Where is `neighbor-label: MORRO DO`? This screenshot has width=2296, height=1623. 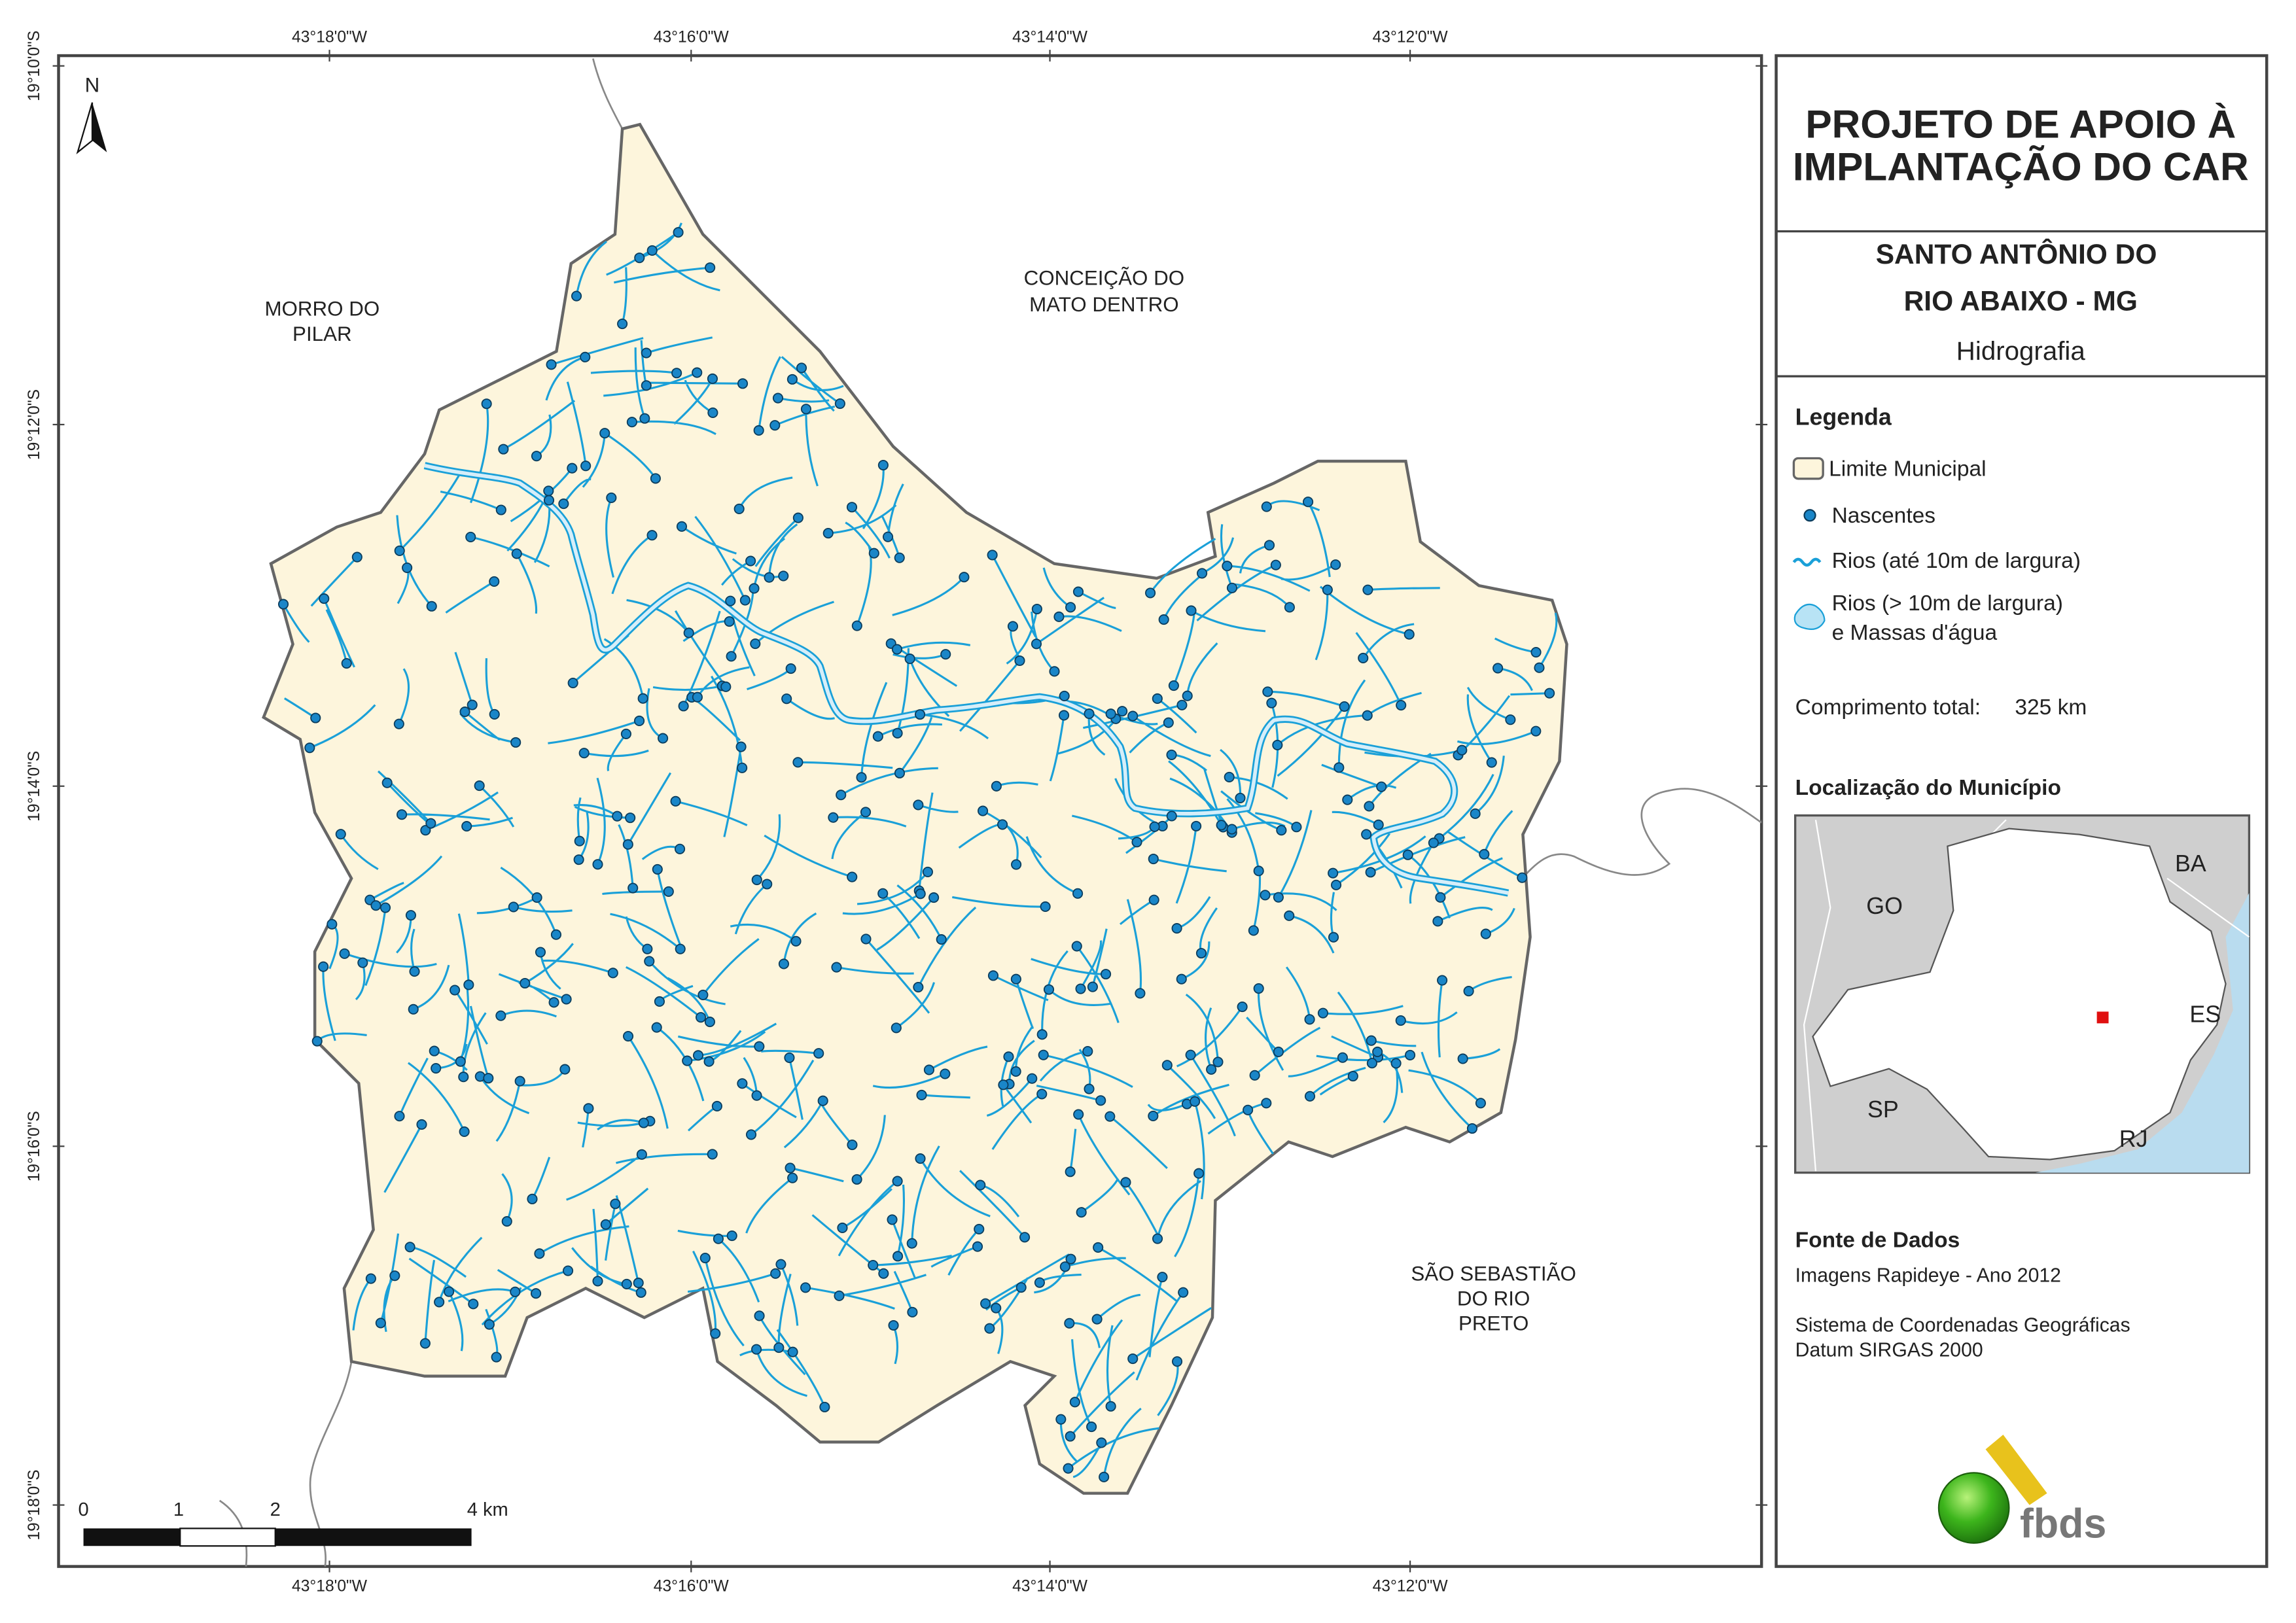
neighbor-label: MORRO DO is located at coordinates (322, 309).